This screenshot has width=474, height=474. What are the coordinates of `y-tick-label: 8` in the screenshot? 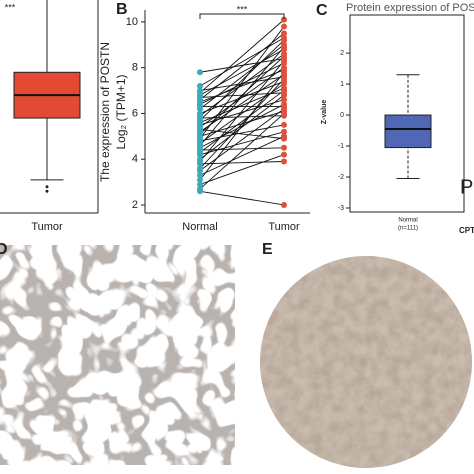 It's located at (135, 68).